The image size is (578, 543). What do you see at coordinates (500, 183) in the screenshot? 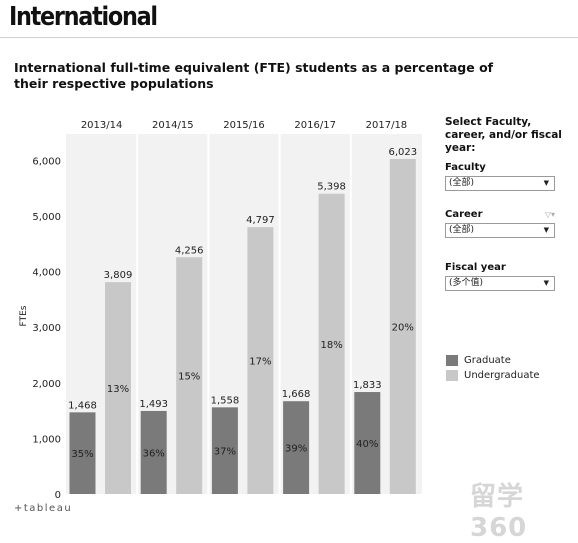
I see `faculty-dropdown: (全部) ▼` at bounding box center [500, 183].